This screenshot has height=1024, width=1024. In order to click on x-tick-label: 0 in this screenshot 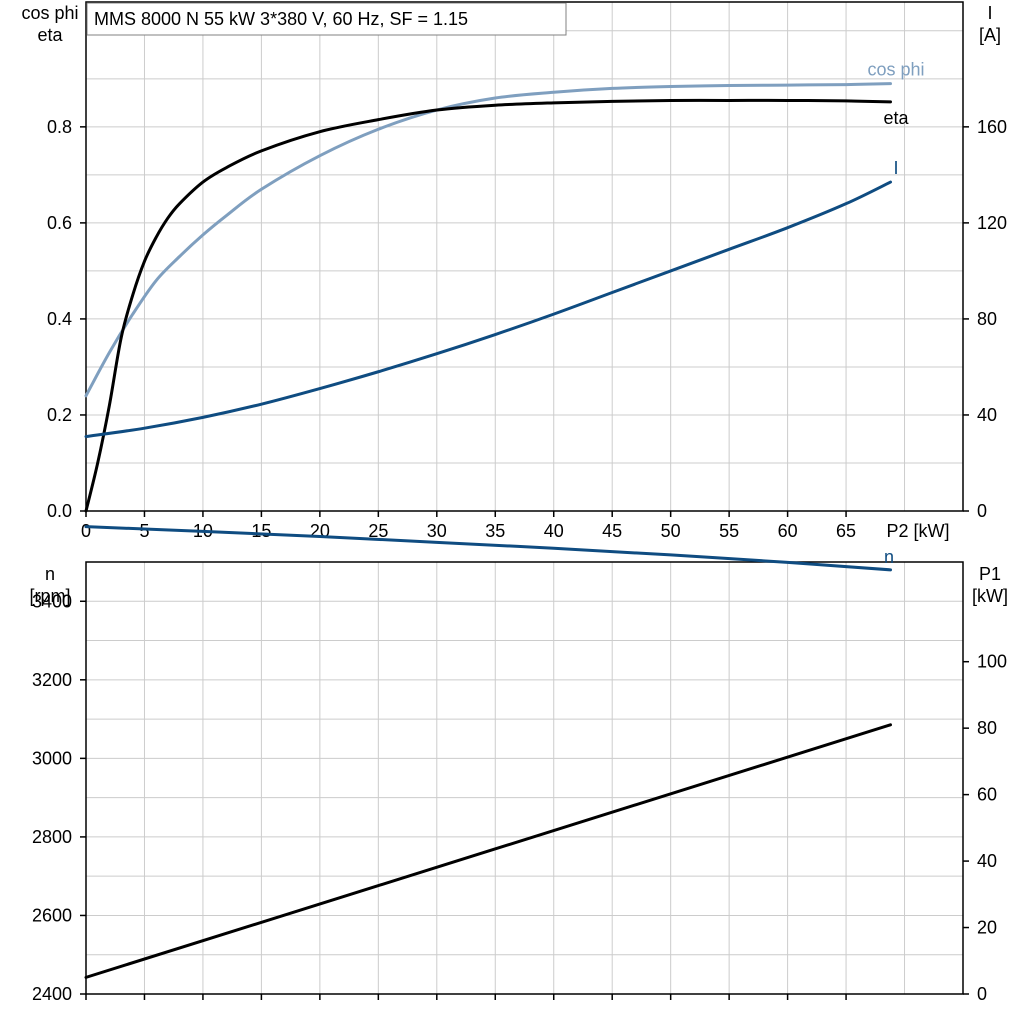, I will do `click(86, 531)`.